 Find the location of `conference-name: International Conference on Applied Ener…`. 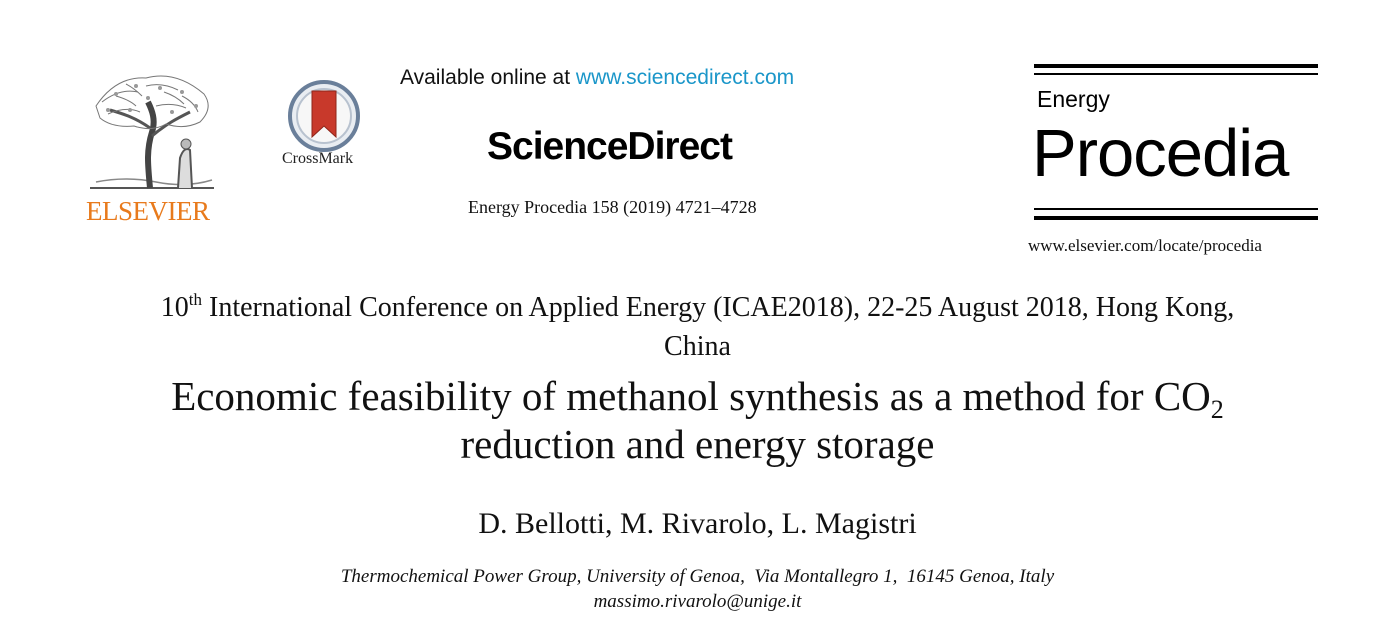

conference-name: International Conference on Applied Ener… is located at coordinates (718, 307).